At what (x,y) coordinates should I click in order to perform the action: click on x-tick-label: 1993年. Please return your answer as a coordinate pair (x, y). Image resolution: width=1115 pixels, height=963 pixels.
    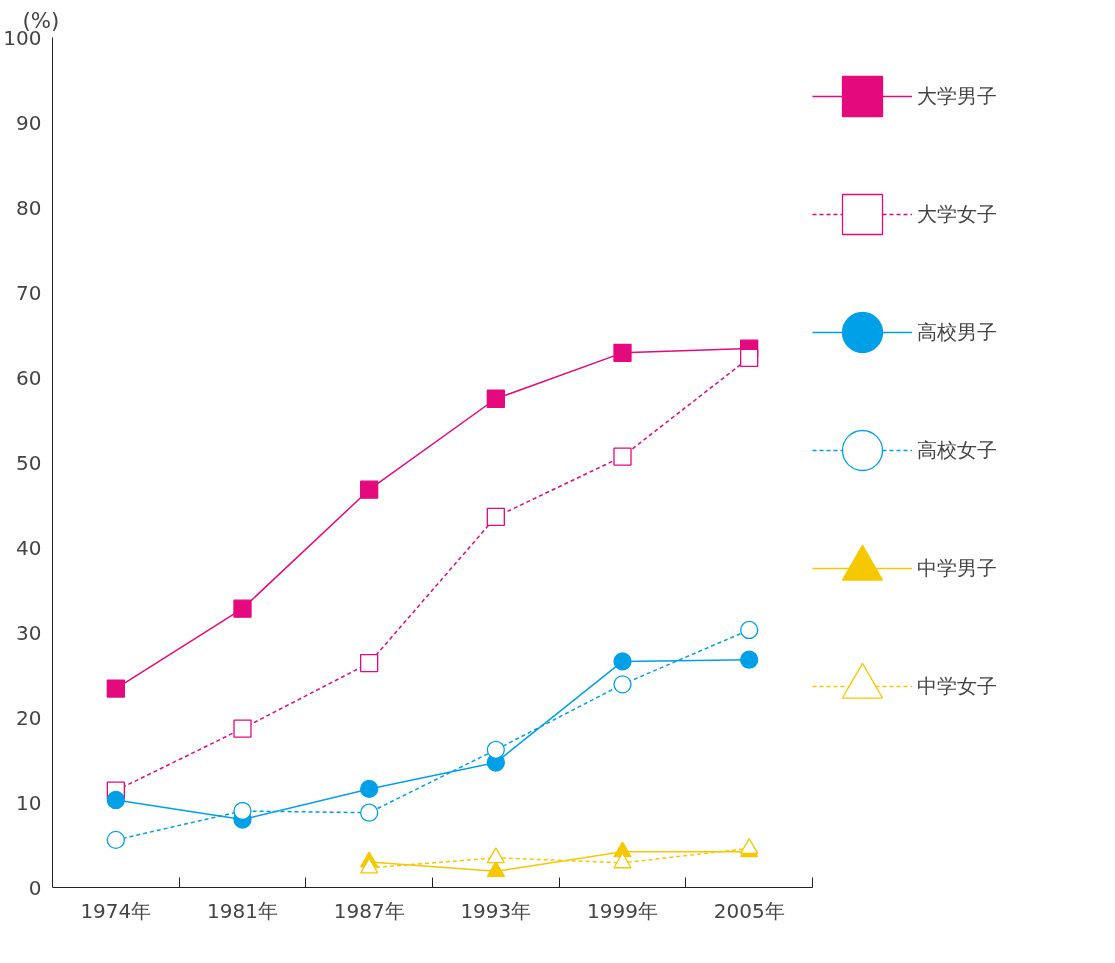
    Looking at the image, I should click on (496, 910).